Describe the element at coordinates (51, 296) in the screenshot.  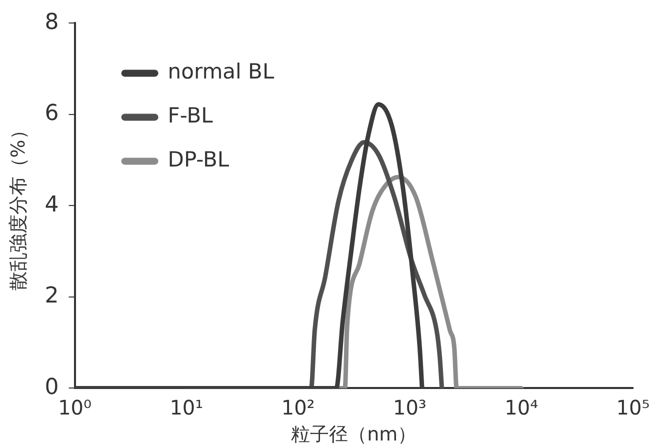
I see `y-tick-label: 2` at that location.